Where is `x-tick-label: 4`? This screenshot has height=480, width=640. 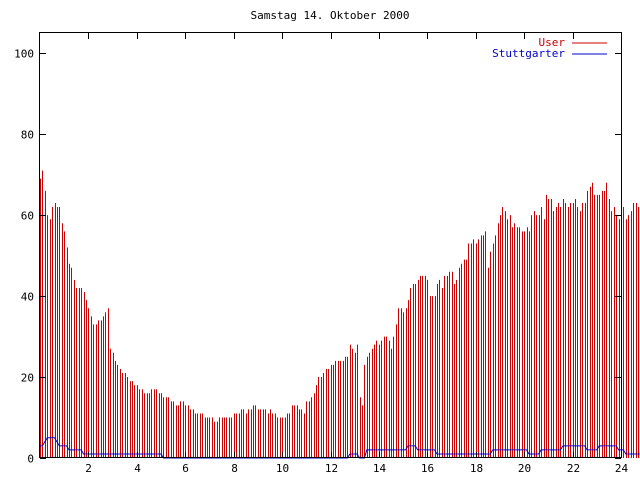 x-tick-label: 4 is located at coordinates (137, 468).